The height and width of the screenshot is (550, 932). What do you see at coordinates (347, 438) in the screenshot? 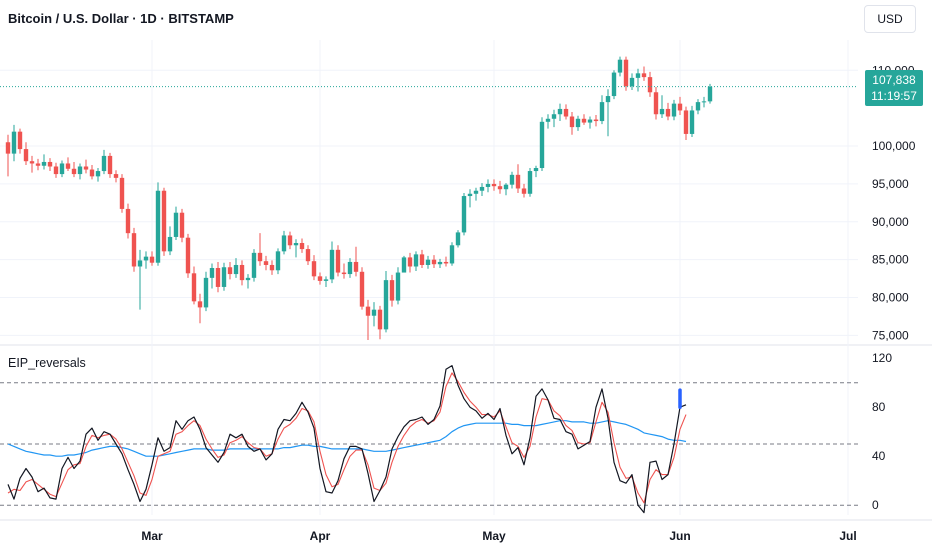
I see `indicator-slow-line` at bounding box center [347, 438].